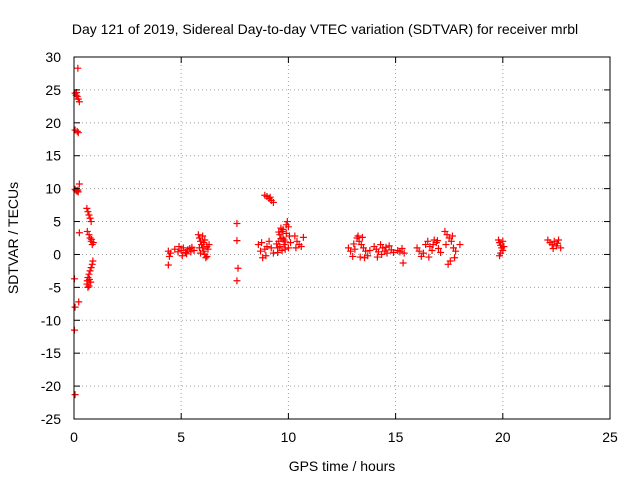 This screenshot has width=640, height=480. What do you see at coordinates (610, 437) in the screenshot?
I see `x-tick-label: 25` at bounding box center [610, 437].